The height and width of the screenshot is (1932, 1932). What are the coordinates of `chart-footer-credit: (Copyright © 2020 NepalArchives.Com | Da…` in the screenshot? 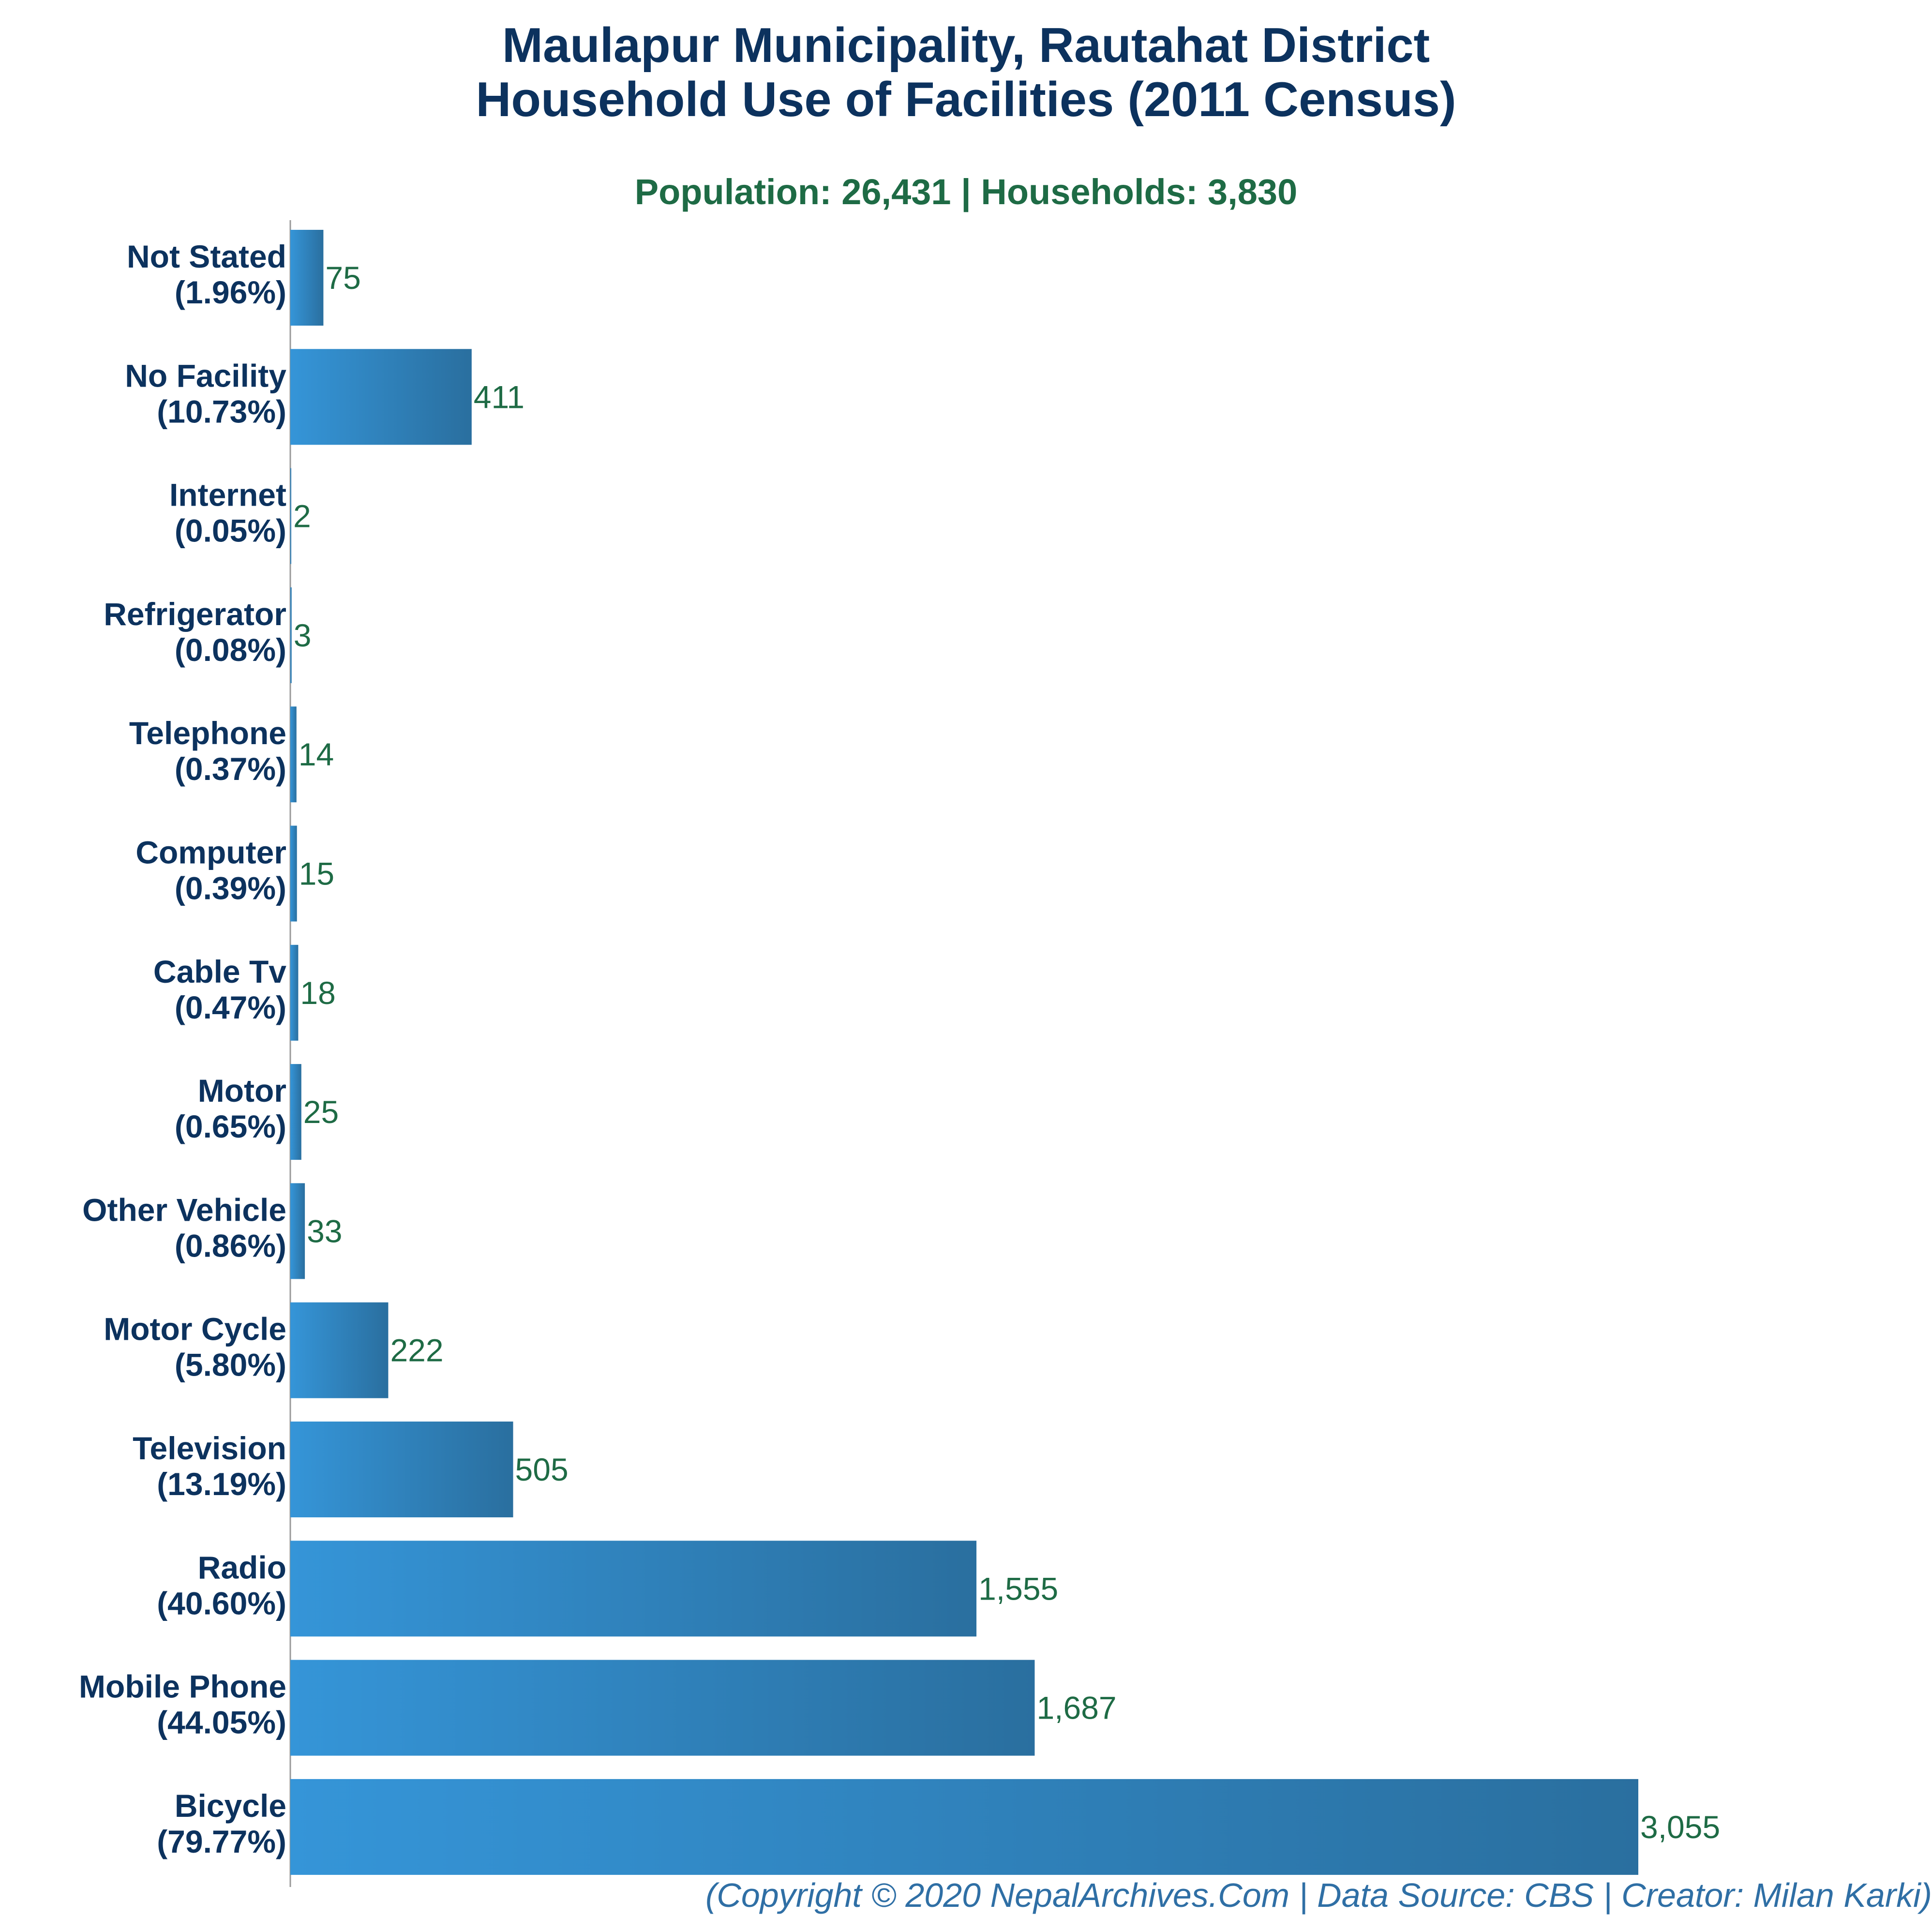 It's located at (1318, 1895).